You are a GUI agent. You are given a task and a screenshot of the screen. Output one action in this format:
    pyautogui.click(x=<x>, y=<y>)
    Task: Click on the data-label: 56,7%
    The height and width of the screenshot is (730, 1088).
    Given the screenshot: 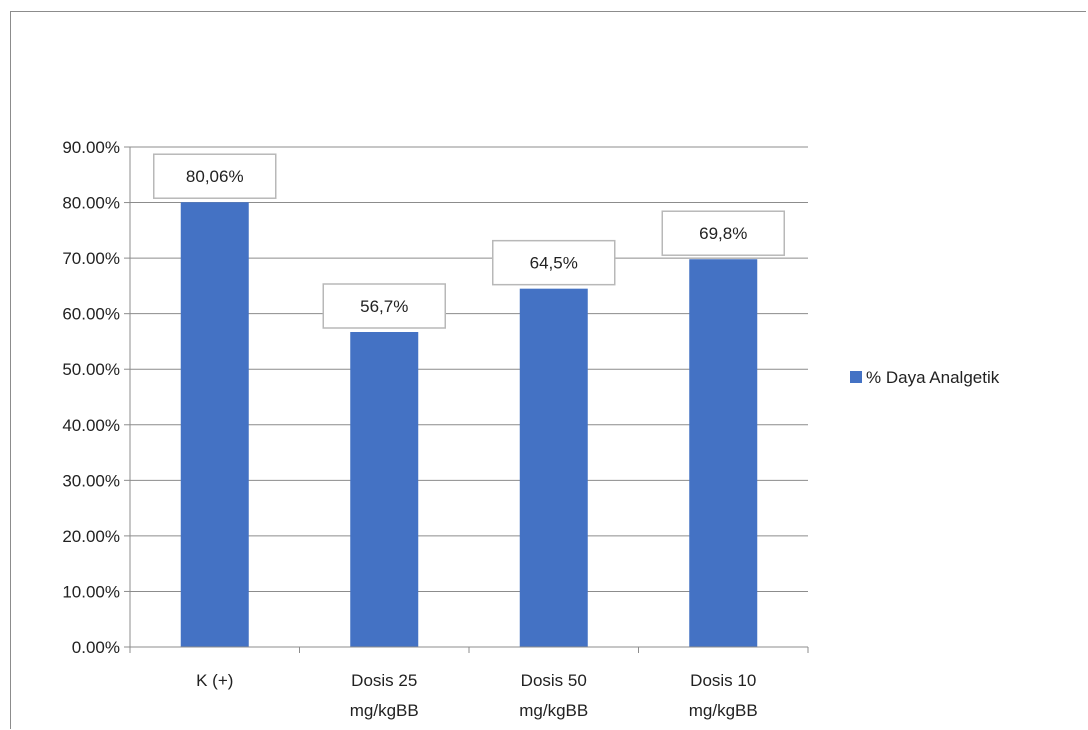 What is the action you would take?
    pyautogui.click(x=384, y=306)
    